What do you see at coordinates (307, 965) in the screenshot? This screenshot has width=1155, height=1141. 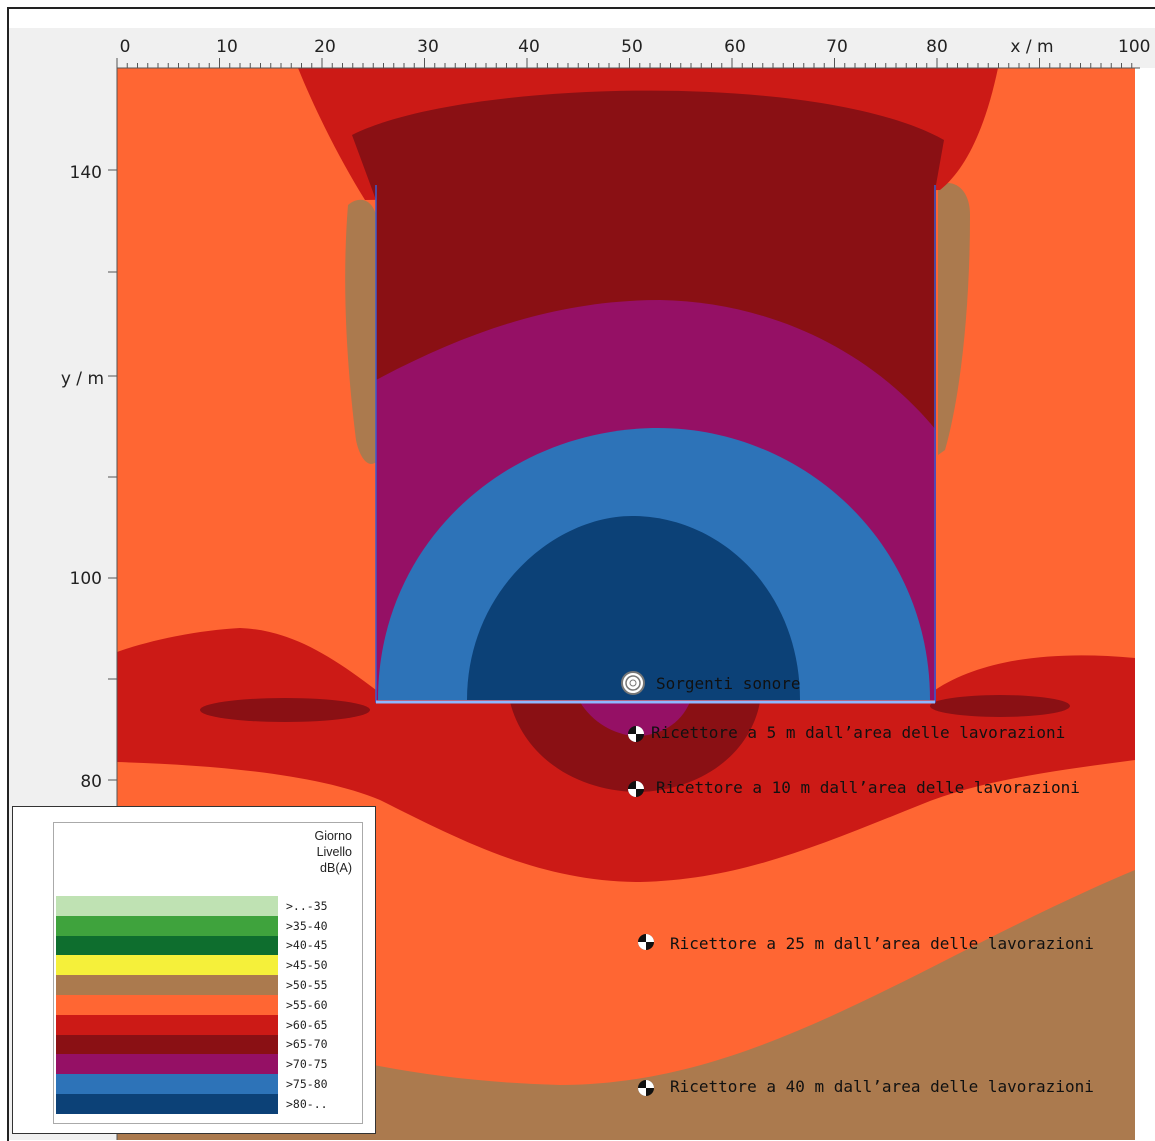 I see `legend-label: >45-50` at bounding box center [307, 965].